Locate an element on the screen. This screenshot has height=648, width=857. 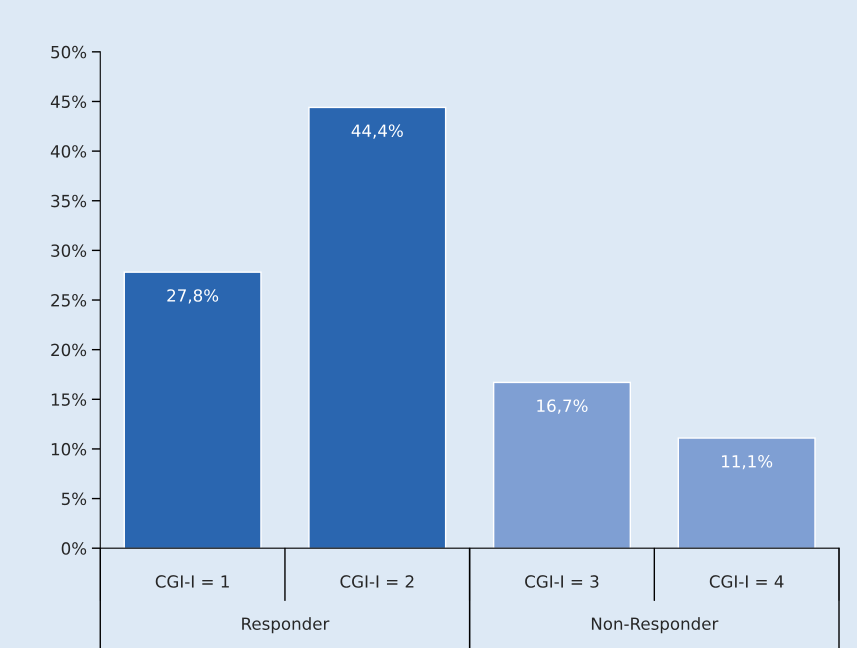
y-tick-label: 40% is located at coordinates (68, 151).